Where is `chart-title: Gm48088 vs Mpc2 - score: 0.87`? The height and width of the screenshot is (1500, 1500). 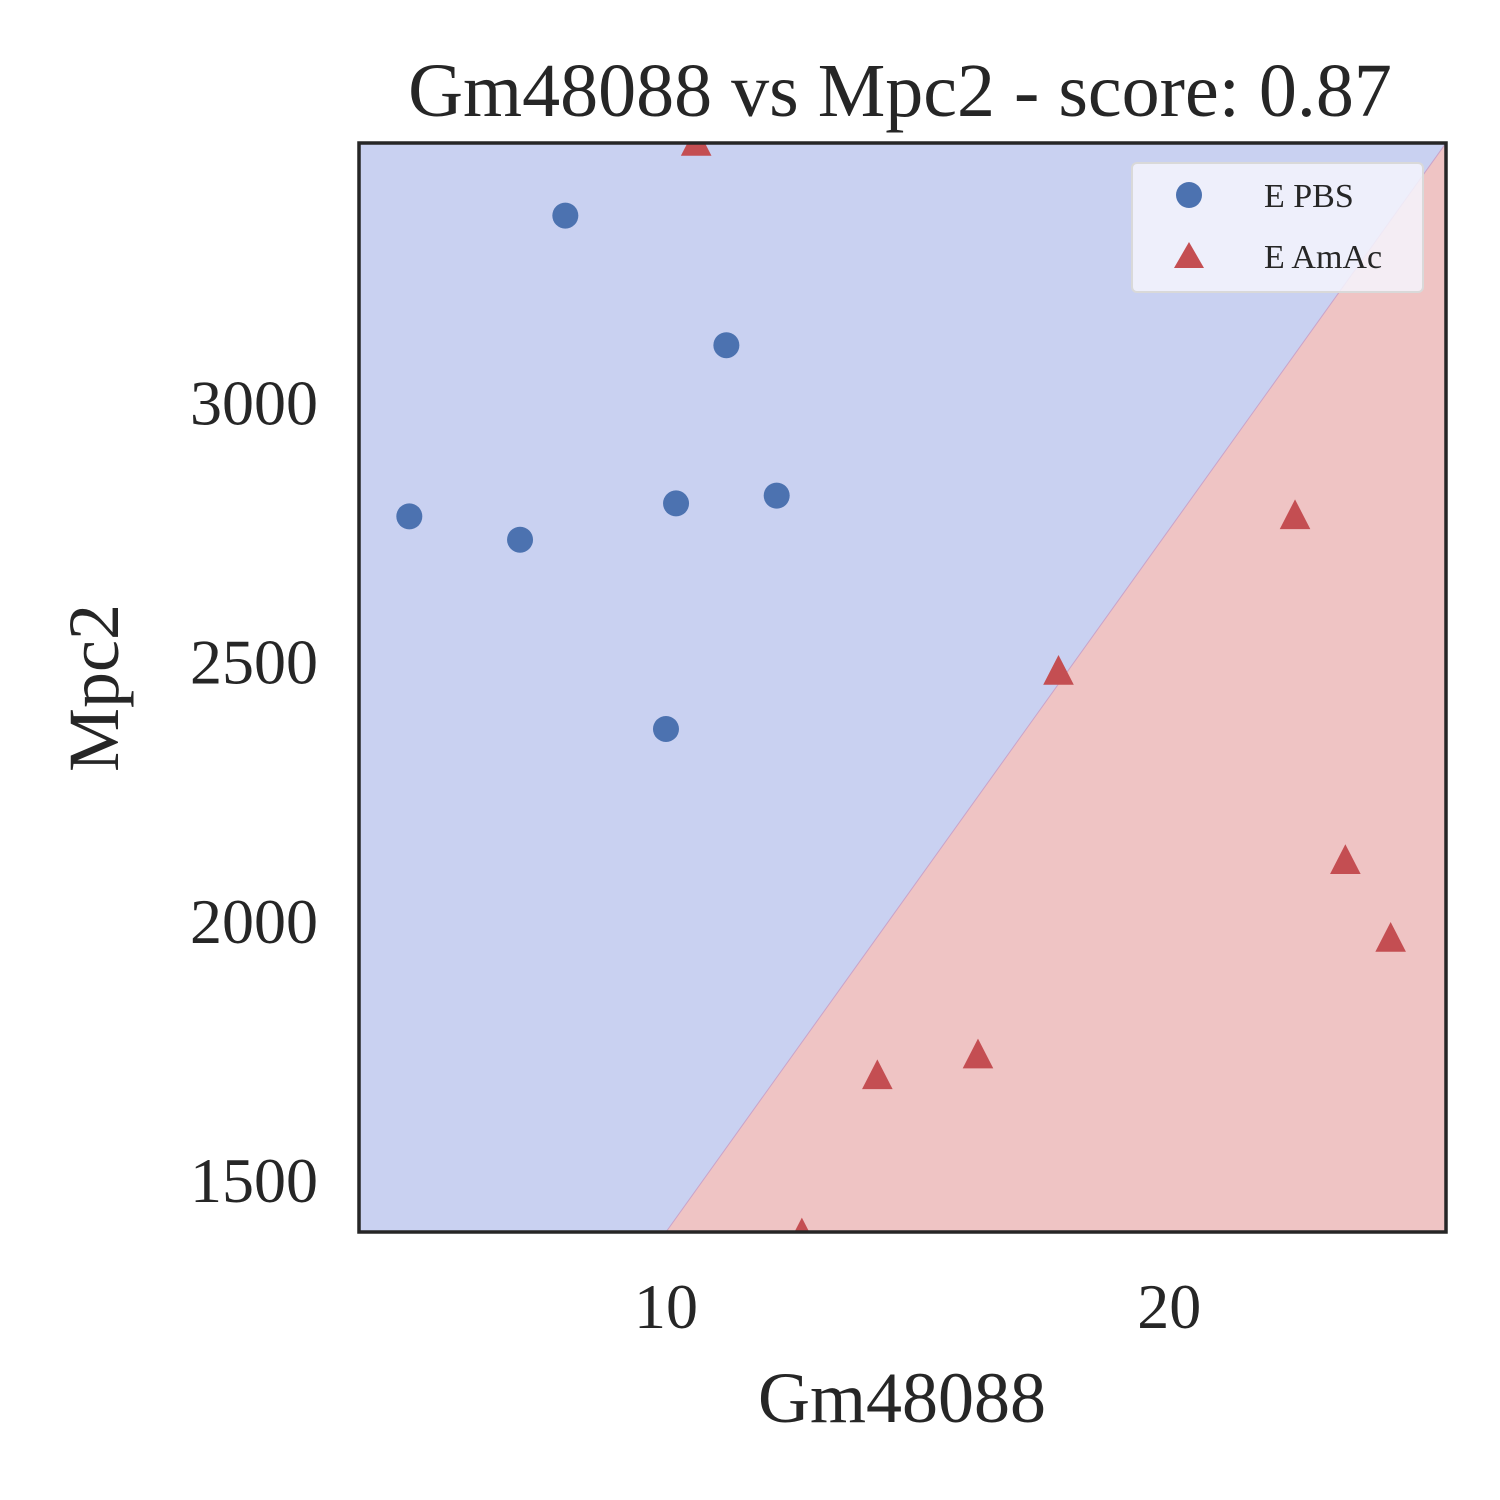 chart-title: Gm48088 vs Mpc2 - score: 0.87 is located at coordinates (900, 91).